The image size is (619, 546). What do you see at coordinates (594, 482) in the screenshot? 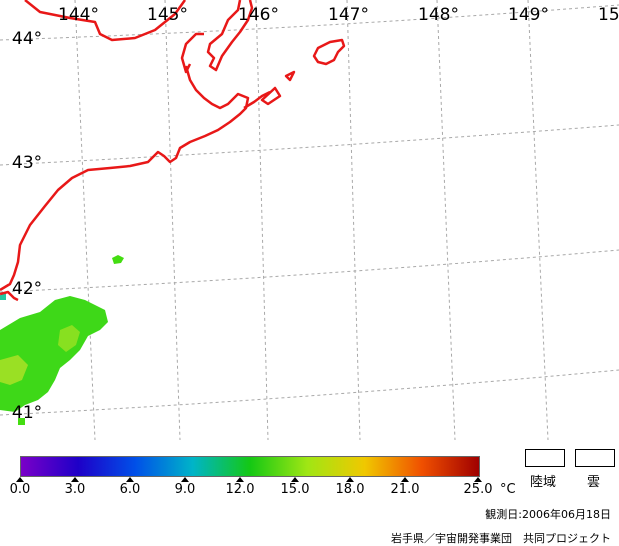
I see `cloud-legend-label: 雲` at bounding box center [594, 482].